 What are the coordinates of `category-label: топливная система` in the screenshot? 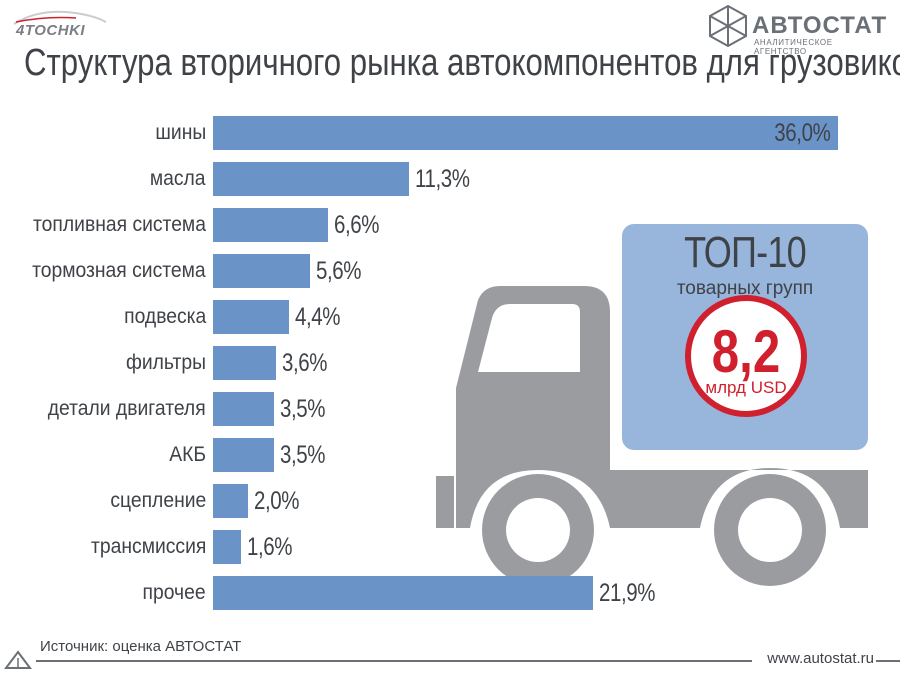 It's located at (119, 224).